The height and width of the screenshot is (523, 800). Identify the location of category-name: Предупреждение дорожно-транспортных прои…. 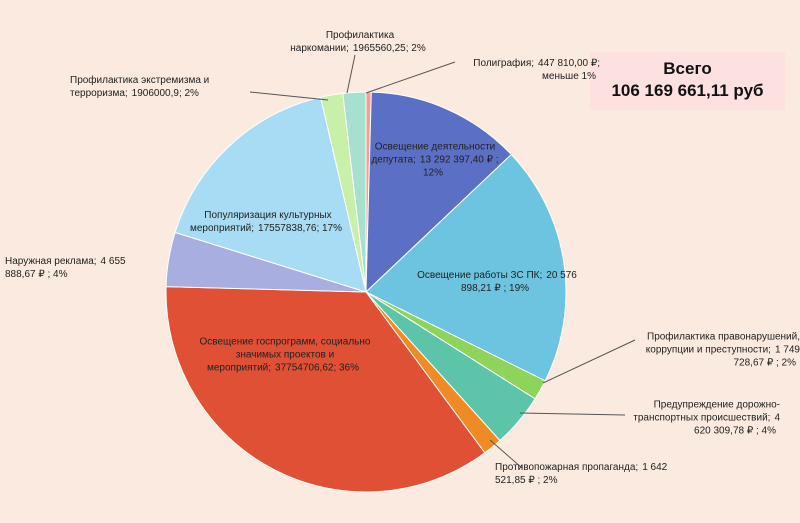
(706, 411).